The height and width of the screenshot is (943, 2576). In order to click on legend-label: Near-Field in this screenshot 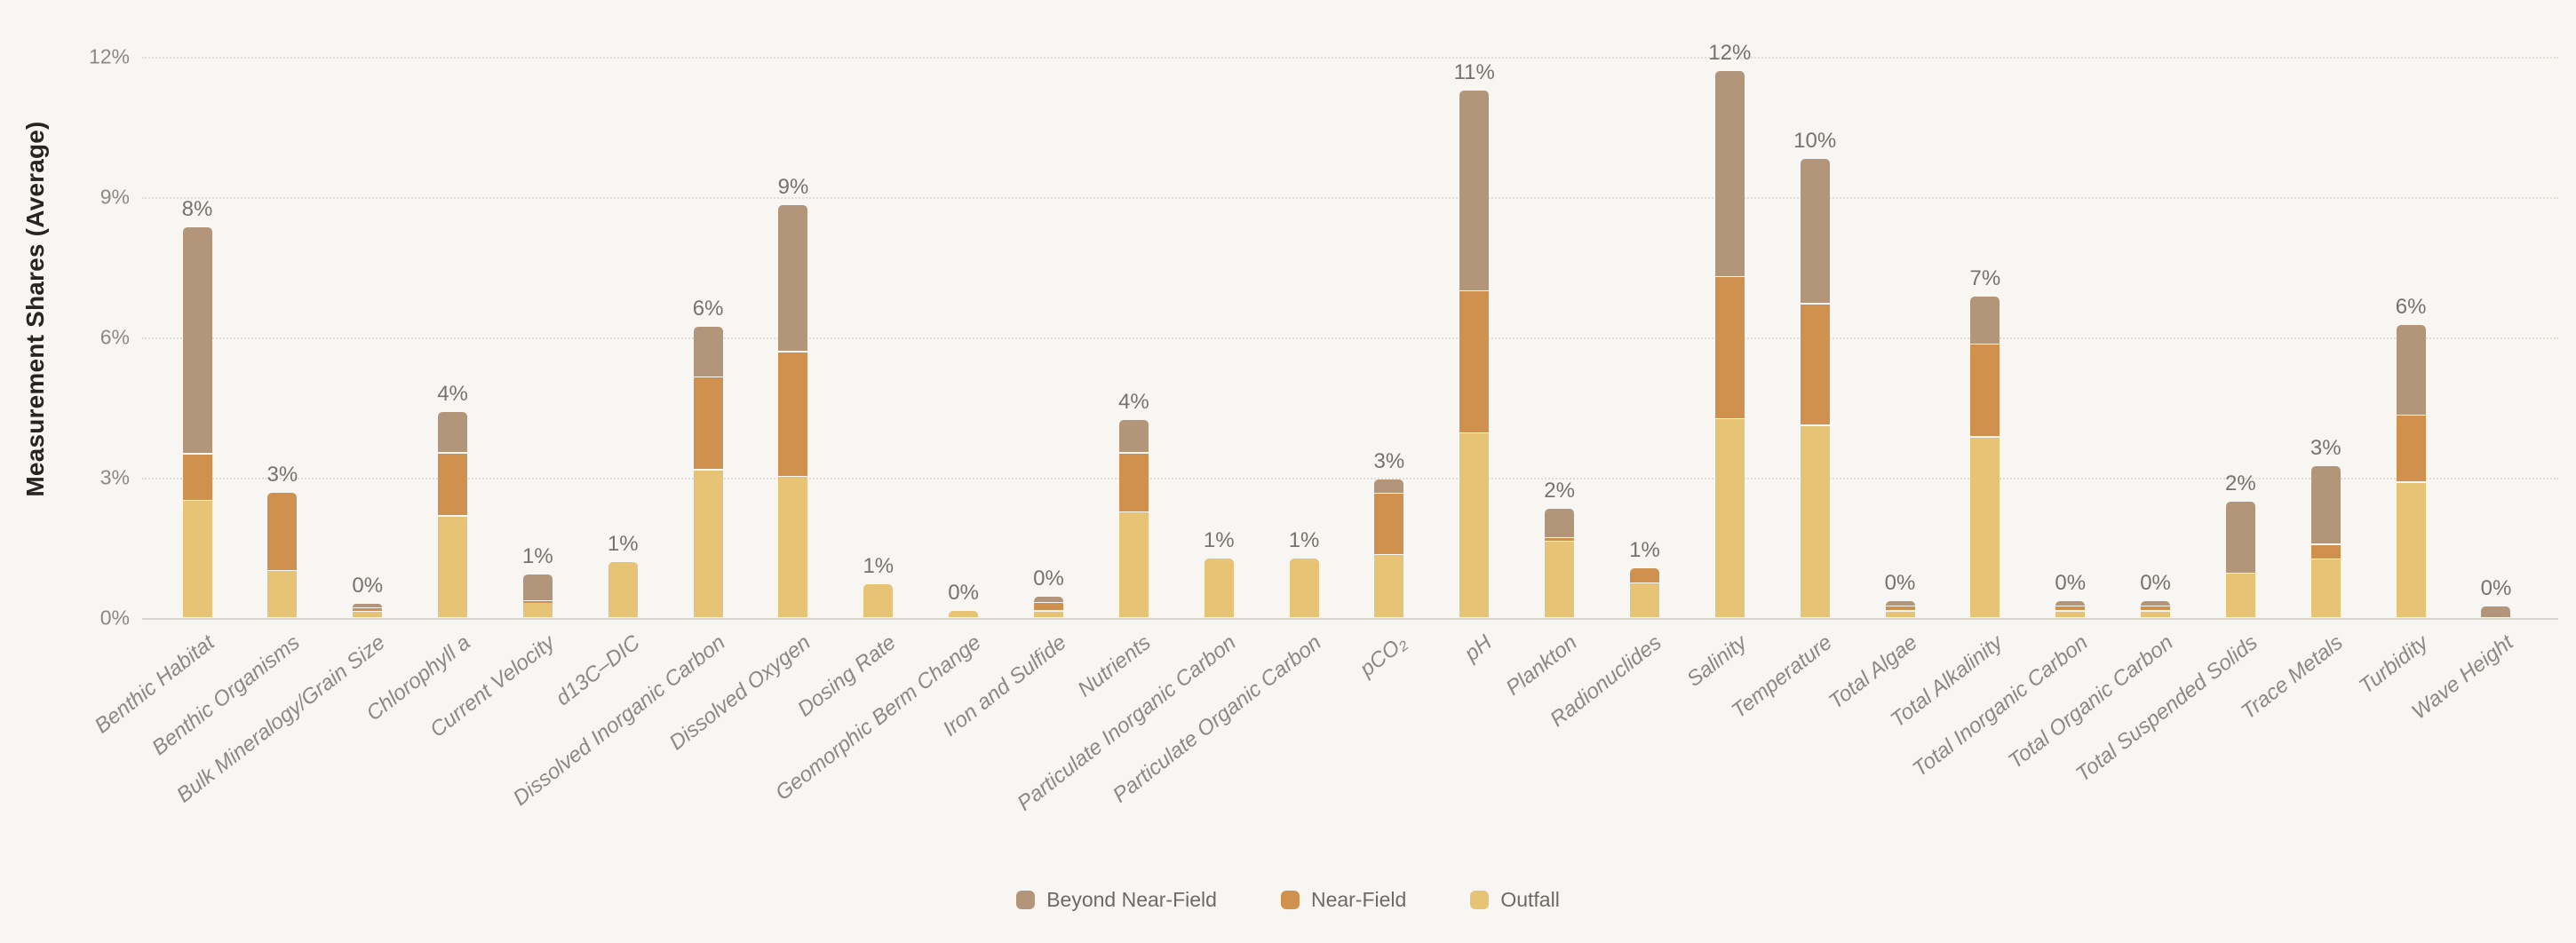, I will do `click(1358, 899)`.